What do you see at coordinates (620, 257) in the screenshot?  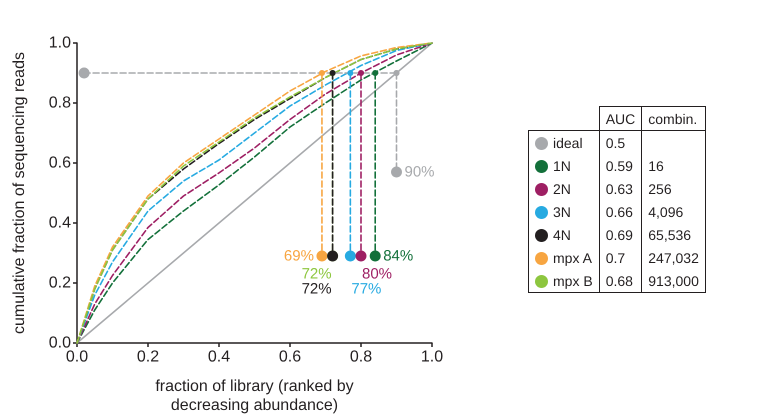 I see `text: 0.7` at bounding box center [620, 257].